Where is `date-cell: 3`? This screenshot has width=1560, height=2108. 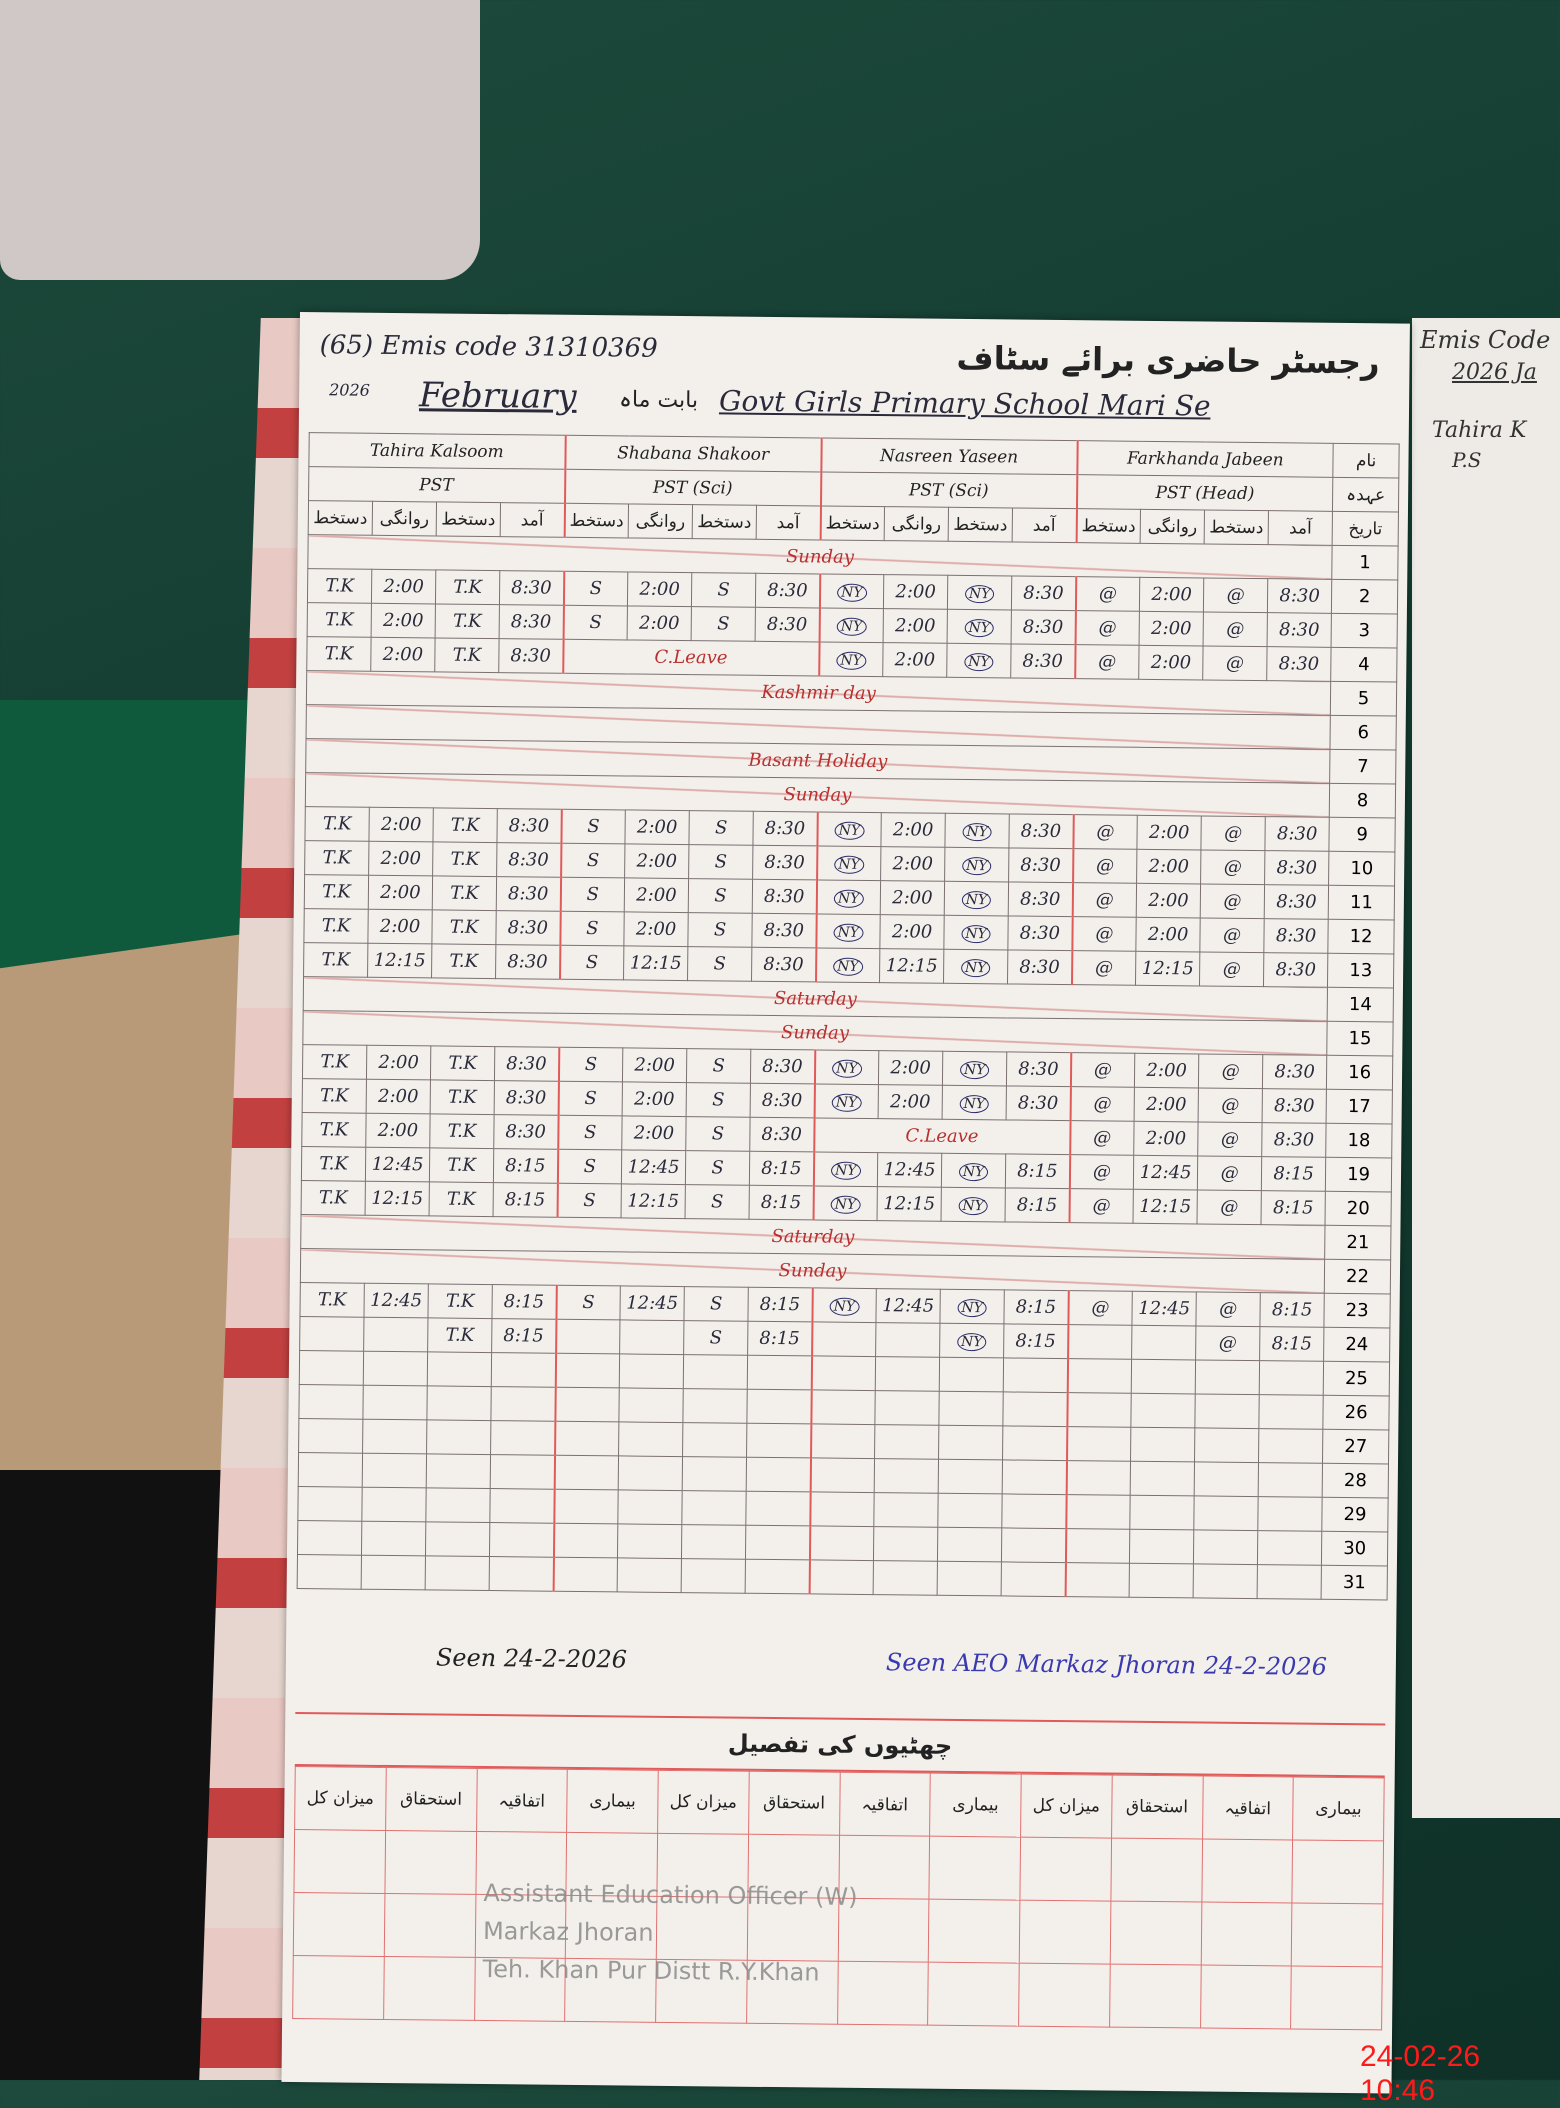
date-cell: 3 is located at coordinates (1364, 631).